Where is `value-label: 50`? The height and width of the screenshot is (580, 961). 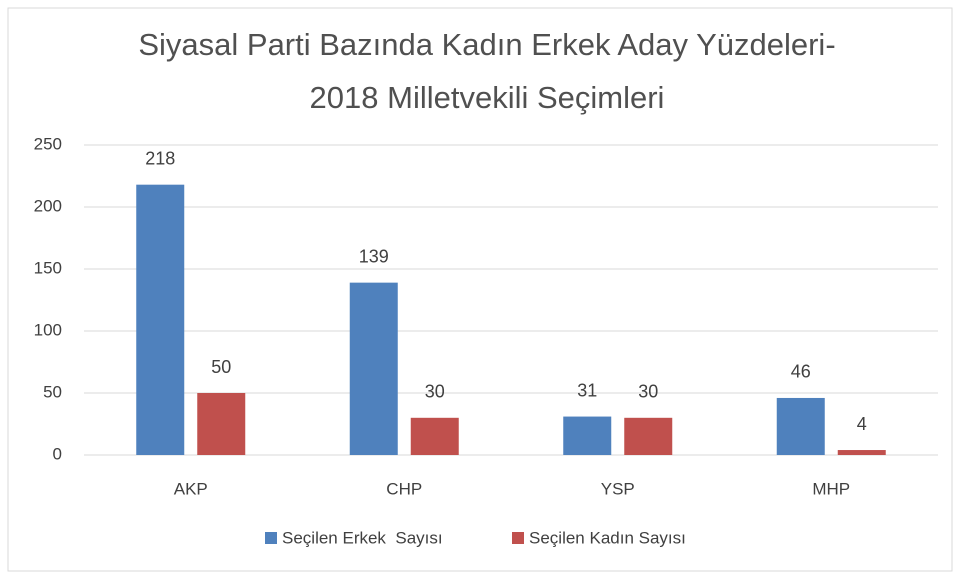 value-label: 50 is located at coordinates (221, 367).